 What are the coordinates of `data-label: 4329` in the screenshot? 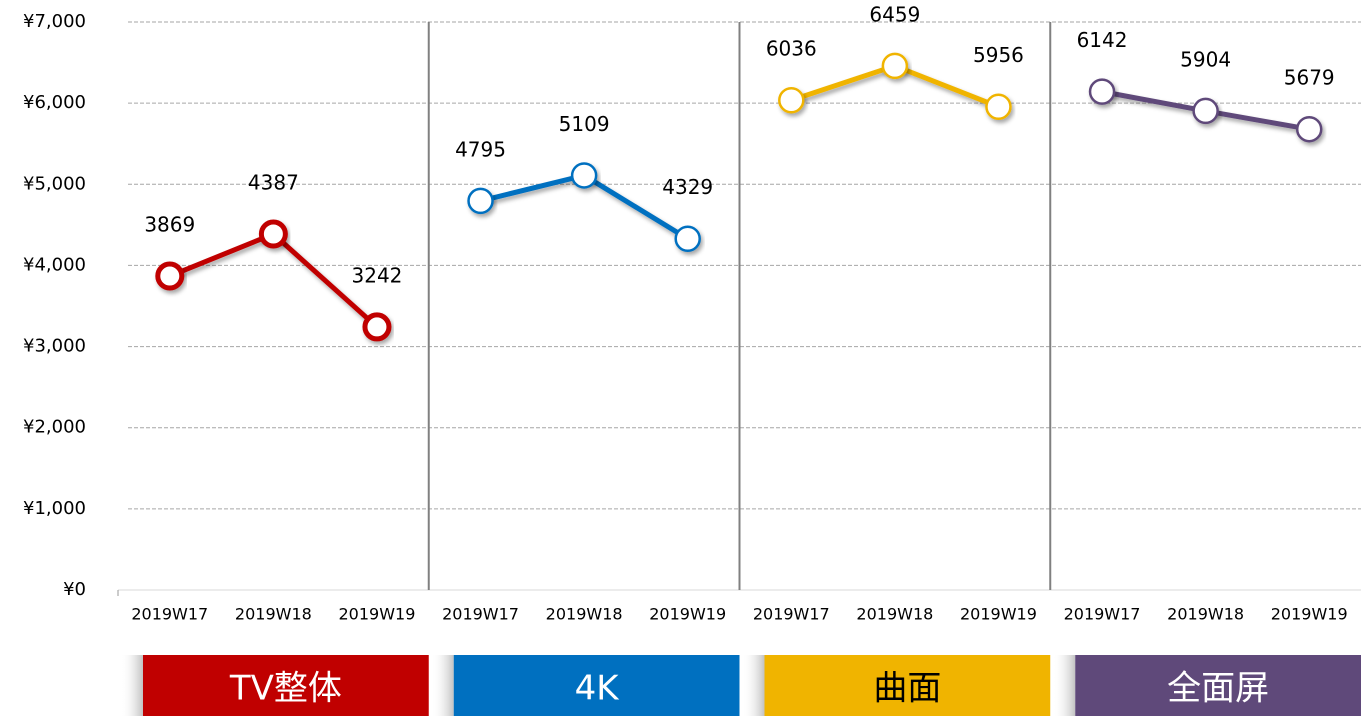 It's located at (687, 187).